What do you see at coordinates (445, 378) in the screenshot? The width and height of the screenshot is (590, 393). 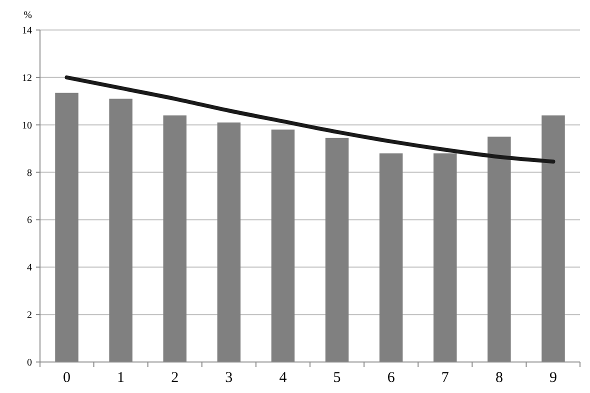 I see `x-tick-label: 7` at bounding box center [445, 378].